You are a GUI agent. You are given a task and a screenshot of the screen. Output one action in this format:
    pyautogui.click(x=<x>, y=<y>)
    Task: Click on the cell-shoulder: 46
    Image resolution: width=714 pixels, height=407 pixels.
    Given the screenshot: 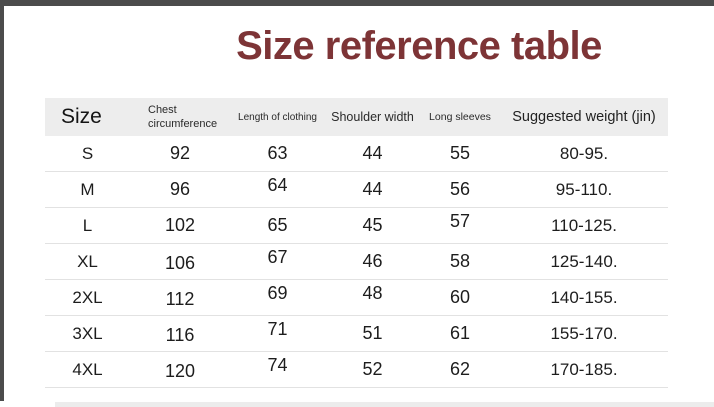 What is the action you would take?
    pyautogui.click(x=372, y=261)
    